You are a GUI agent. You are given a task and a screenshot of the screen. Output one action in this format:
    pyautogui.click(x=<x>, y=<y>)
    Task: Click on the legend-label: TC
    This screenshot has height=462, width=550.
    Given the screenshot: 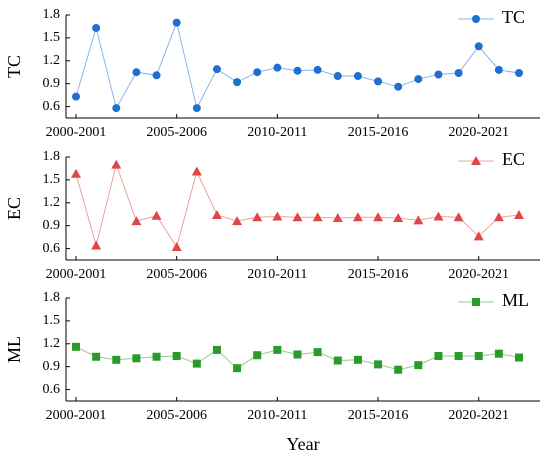 What is the action you would take?
    pyautogui.click(x=513, y=17)
    